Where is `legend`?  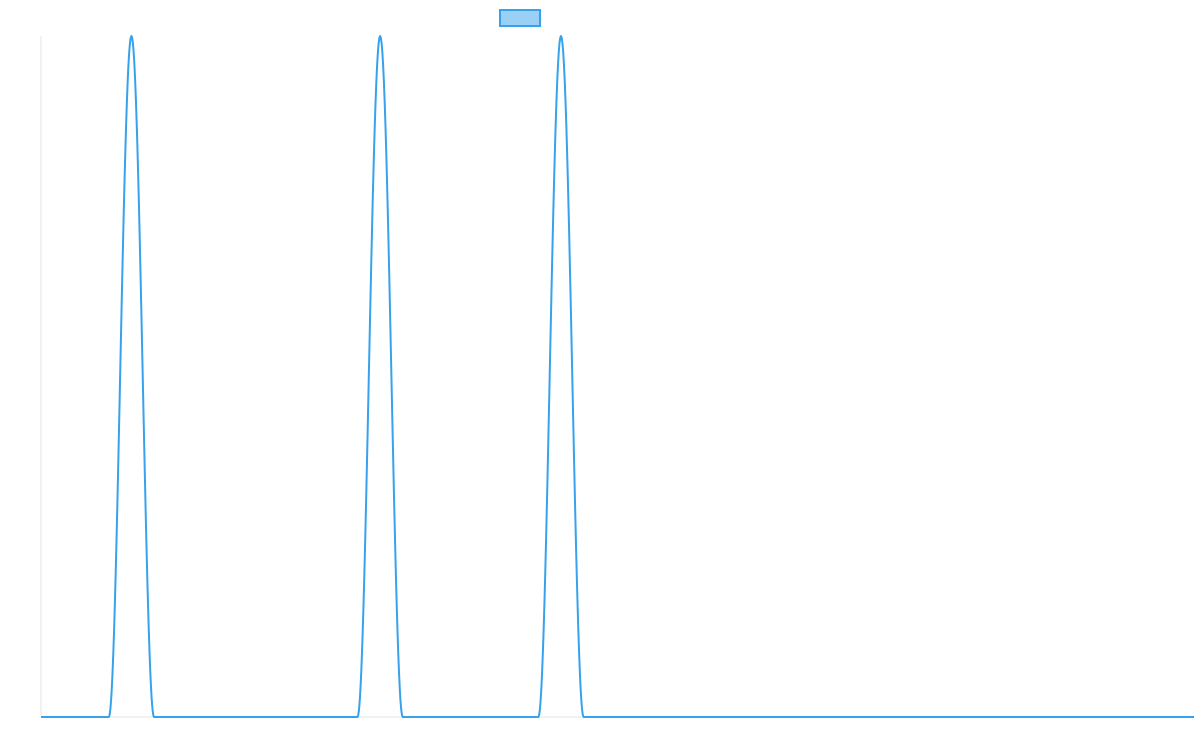 legend is located at coordinates (520, 18).